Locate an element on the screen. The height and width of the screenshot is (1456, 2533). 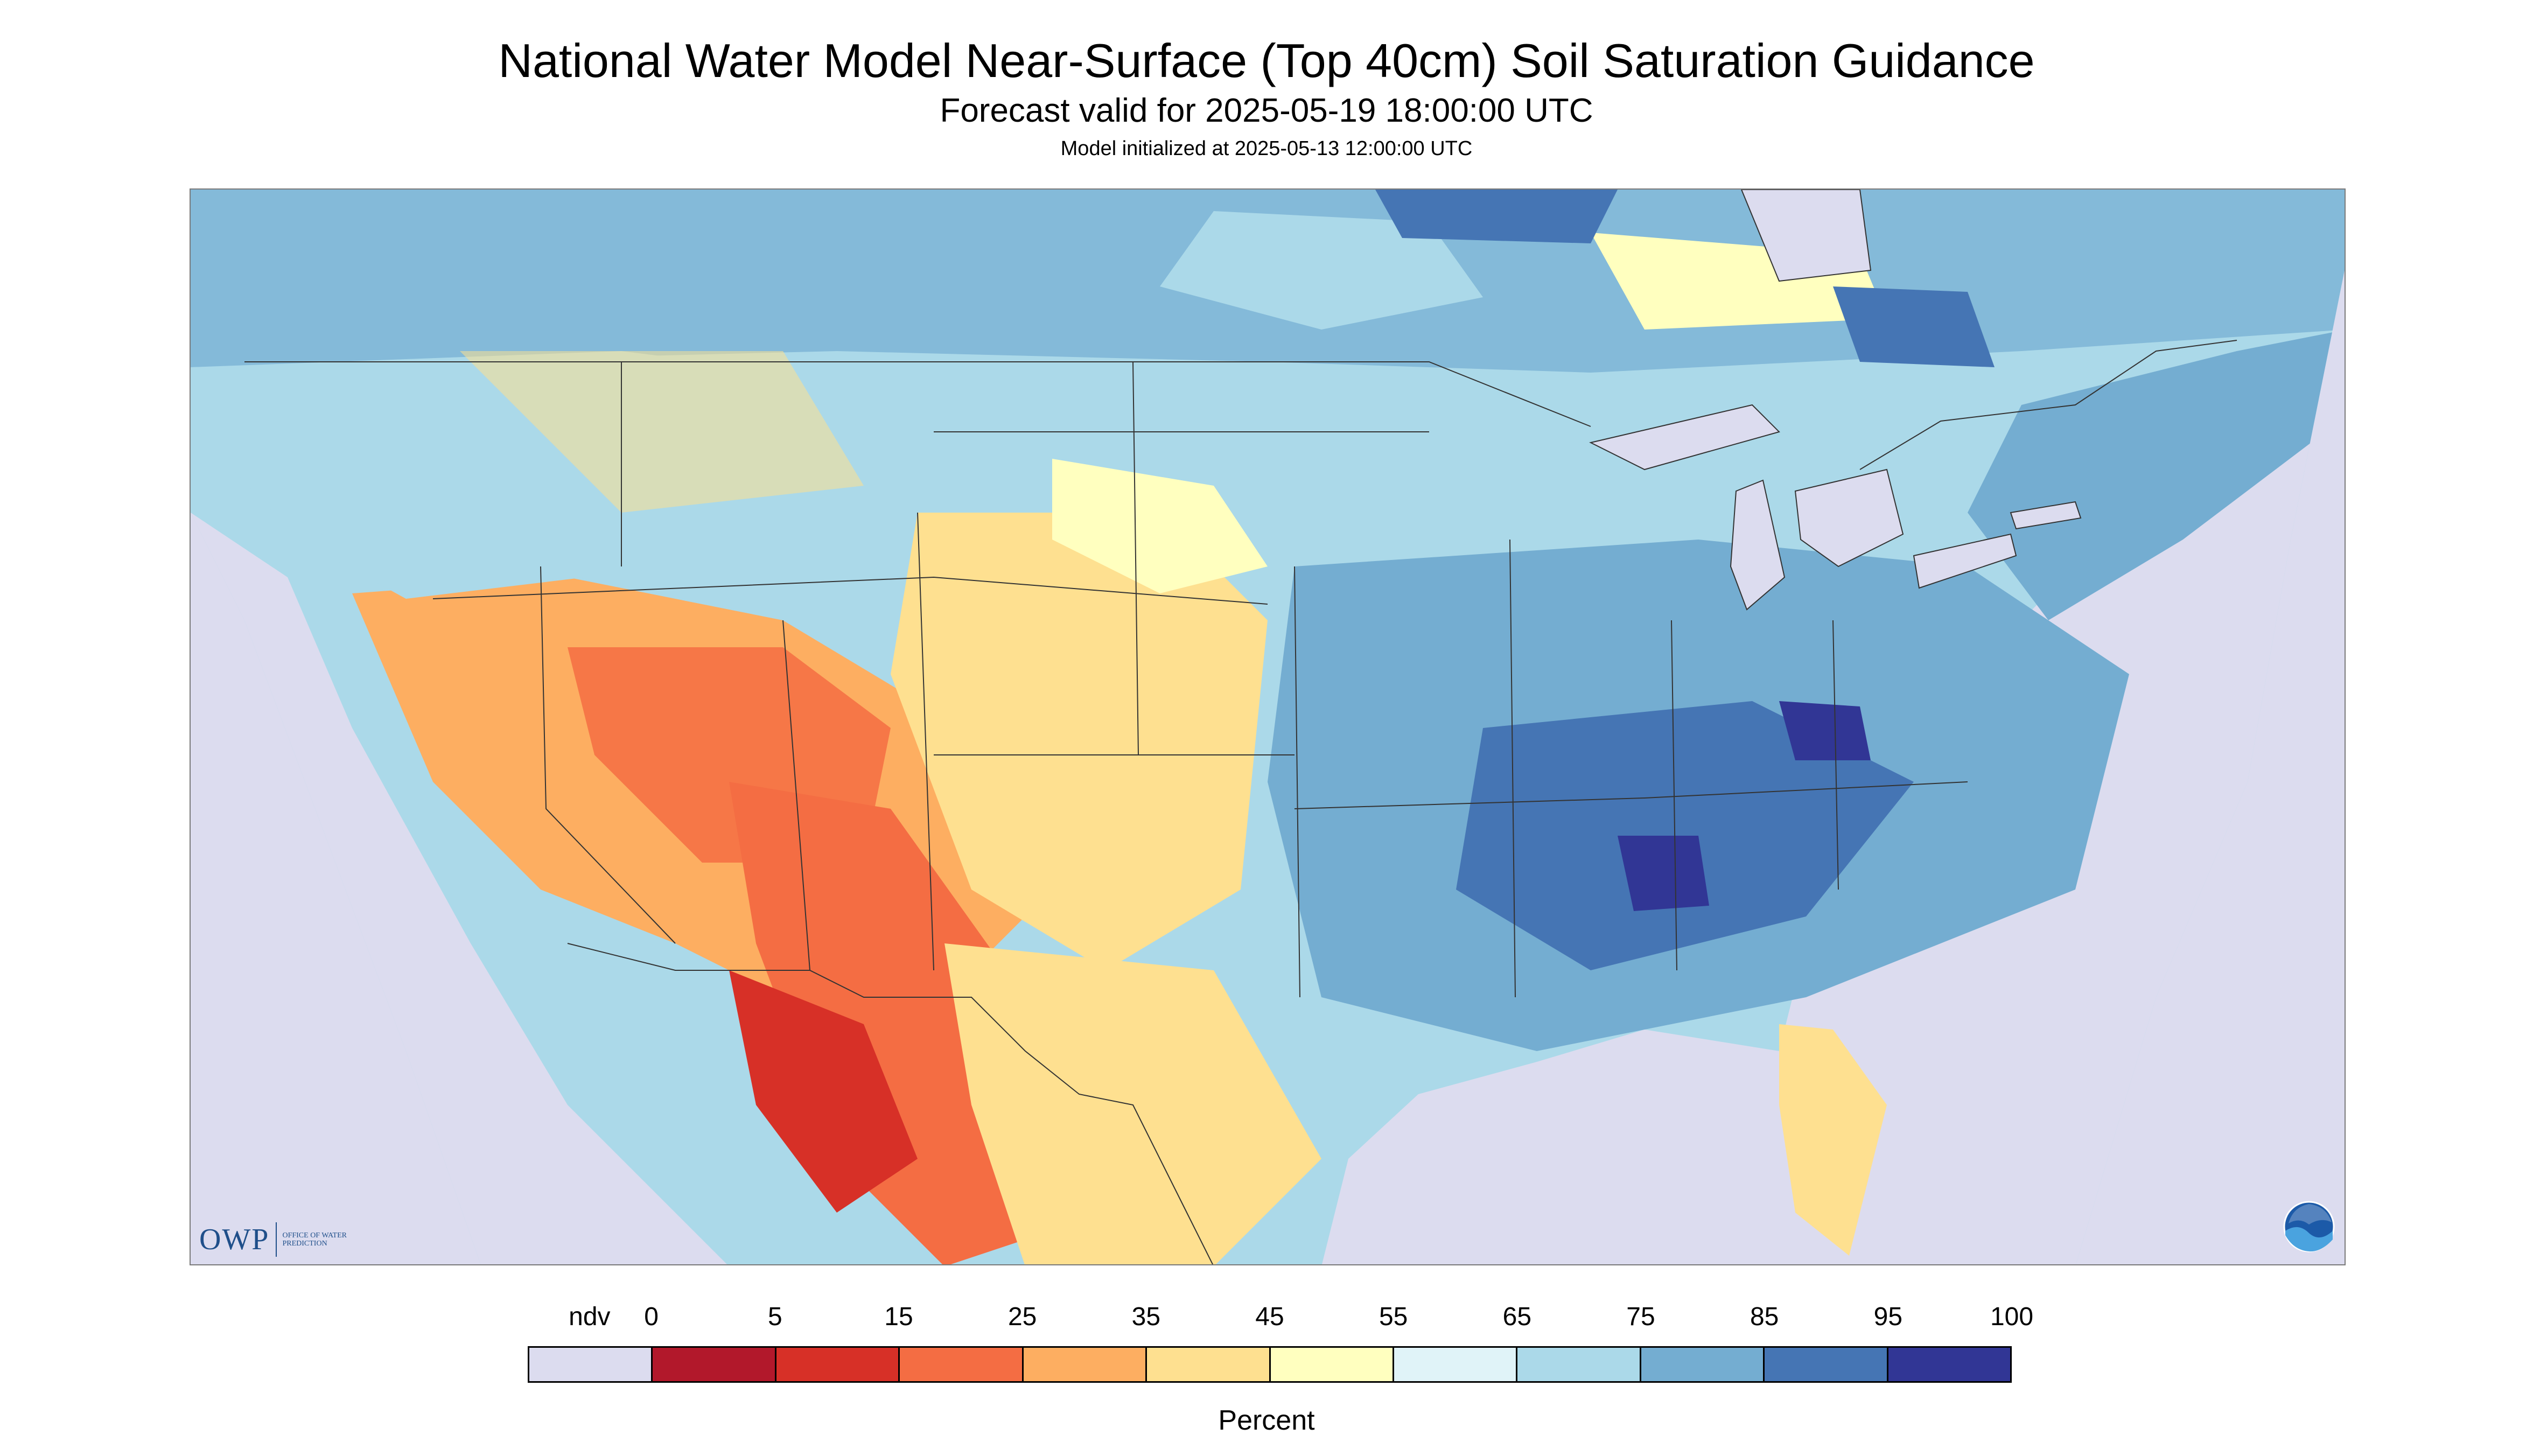
colorbar is located at coordinates (1270, 1364).